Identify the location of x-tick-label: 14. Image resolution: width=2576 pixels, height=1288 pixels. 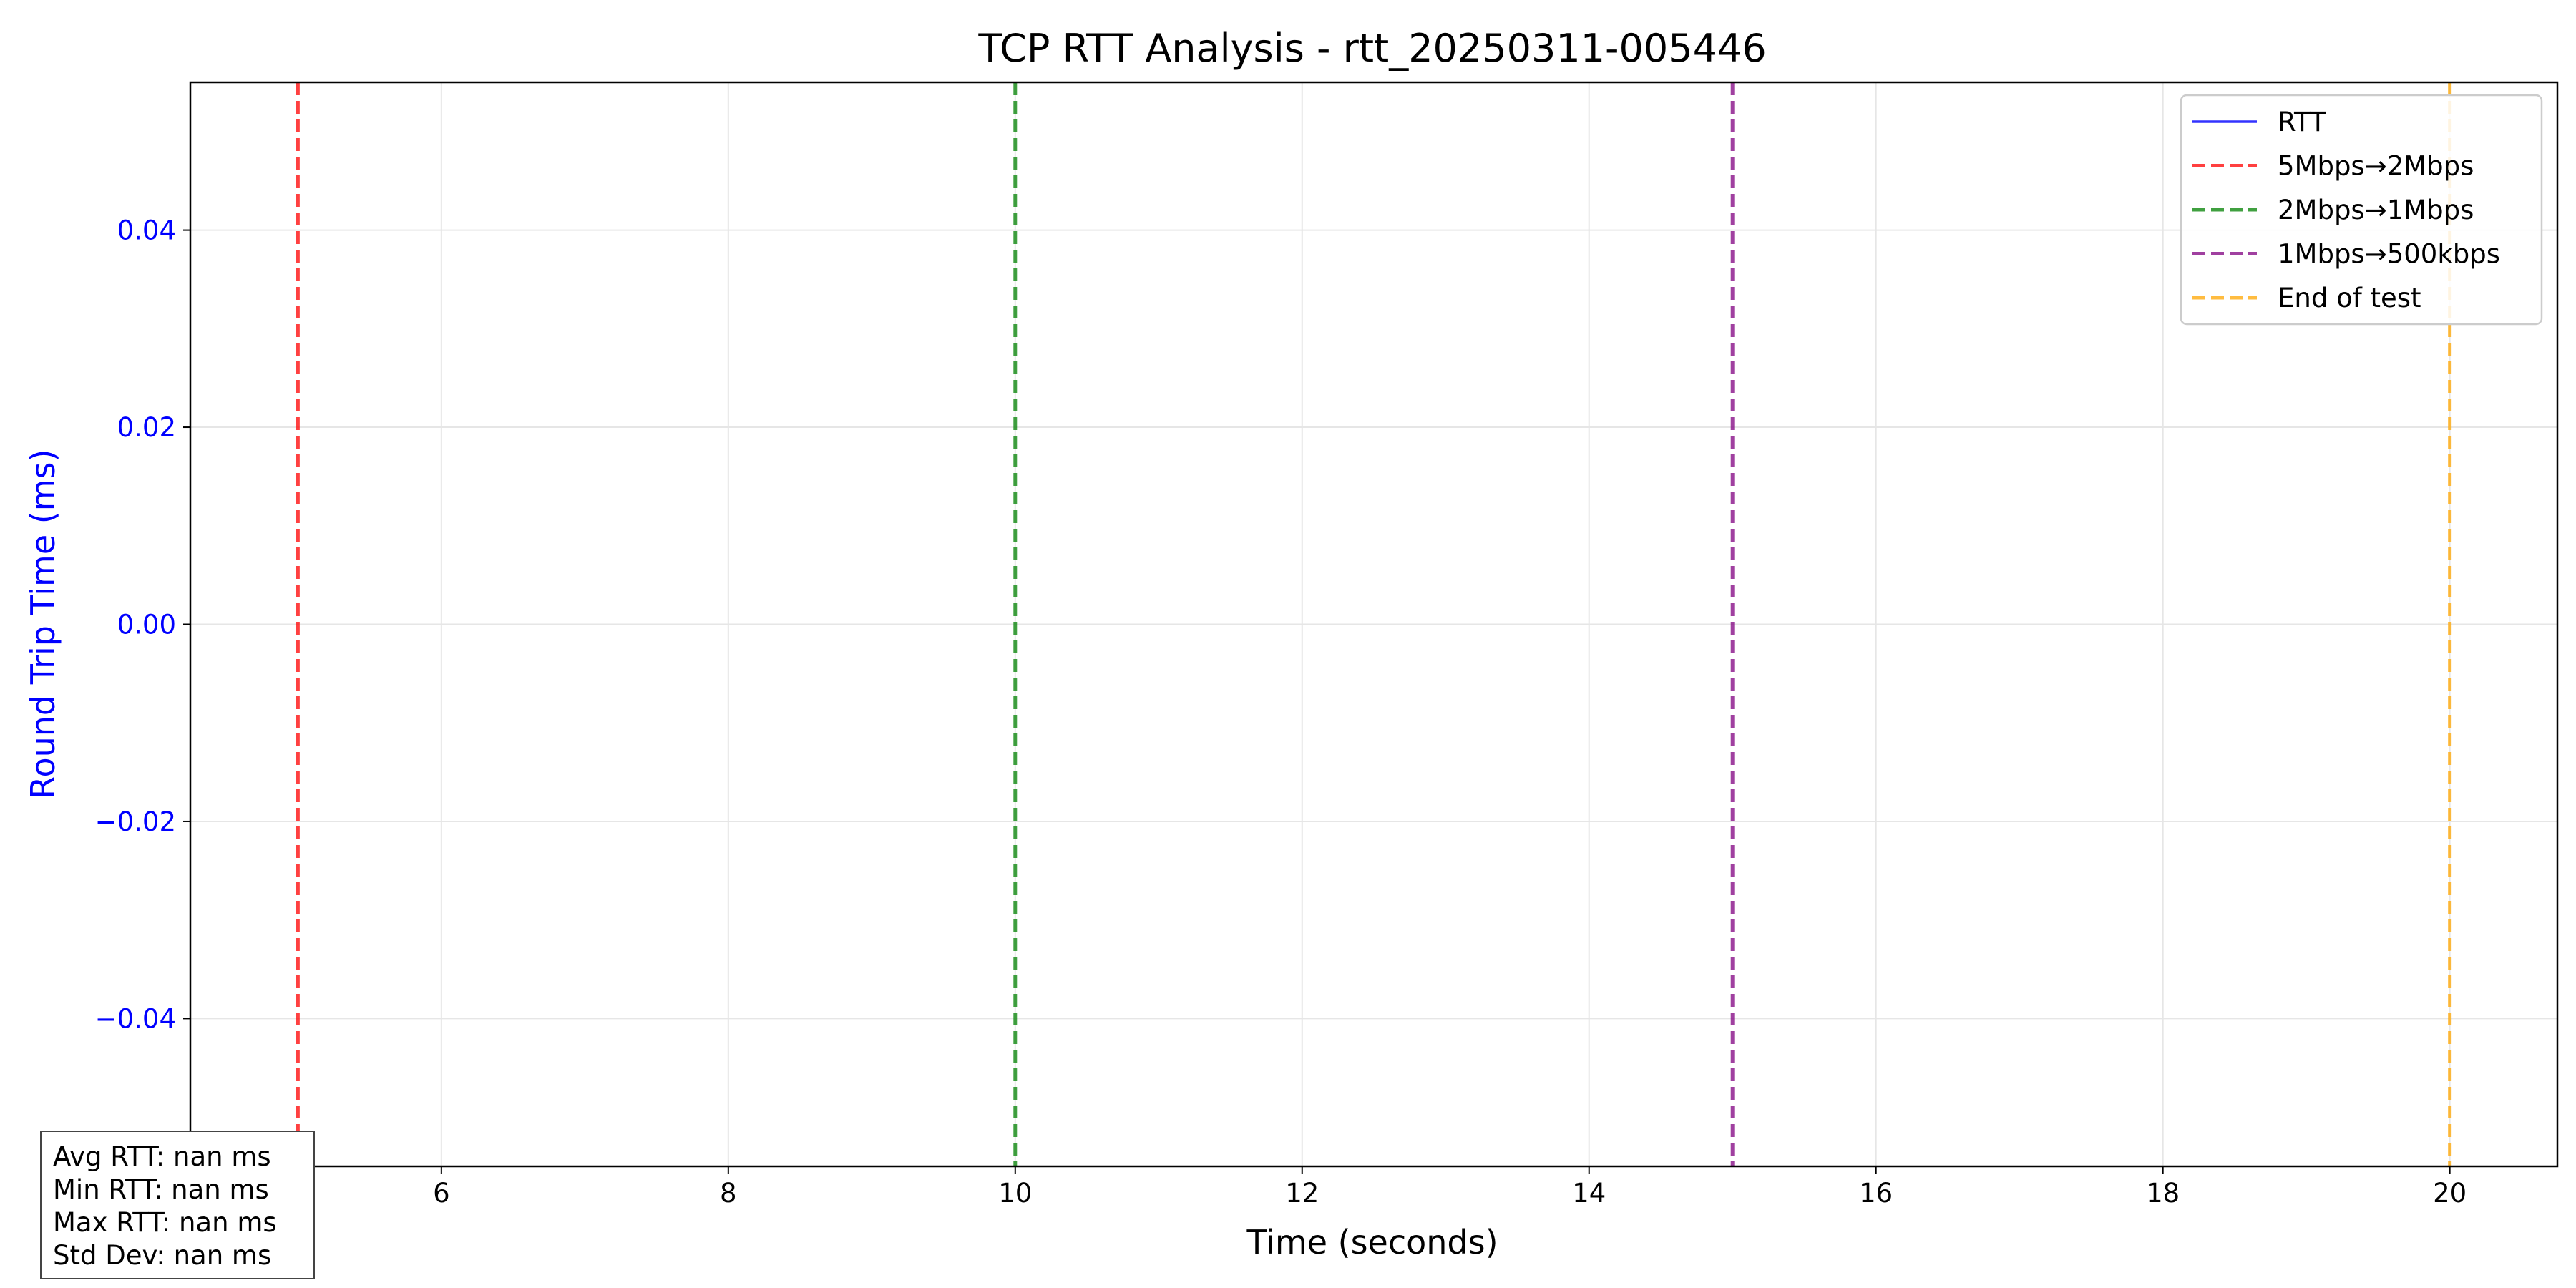
(1589, 1193).